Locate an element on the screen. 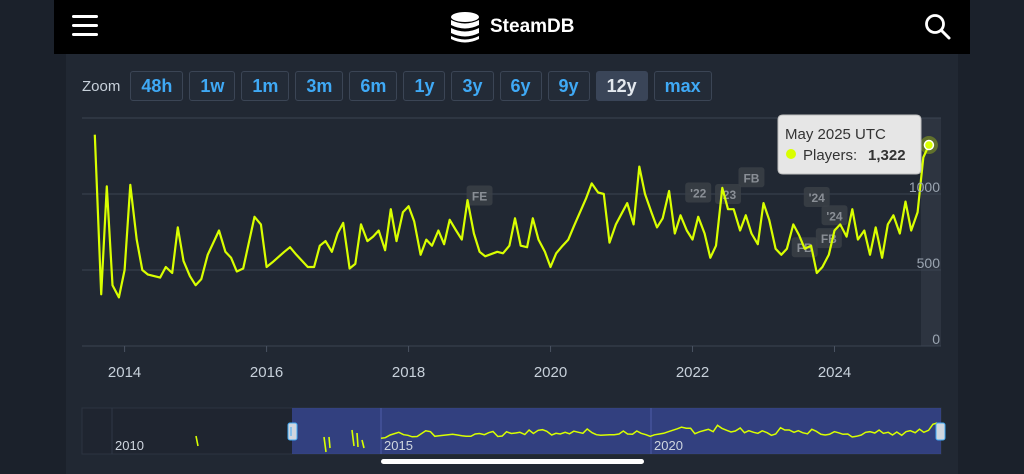  y-axis-labels: 0 500 1000 is located at coordinates (924, 263).